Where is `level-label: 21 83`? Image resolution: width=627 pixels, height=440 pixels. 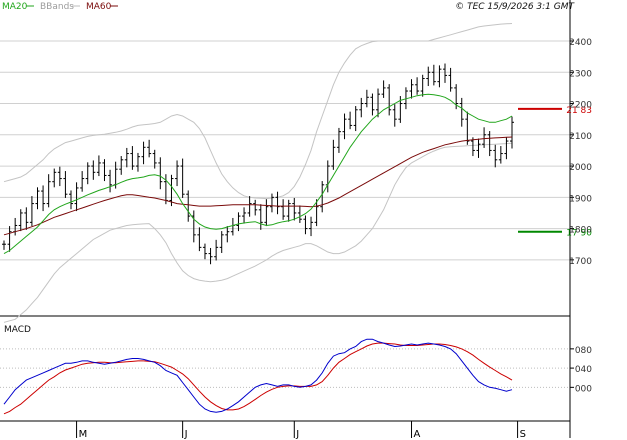 level-label: 21 83 is located at coordinates (579, 111).